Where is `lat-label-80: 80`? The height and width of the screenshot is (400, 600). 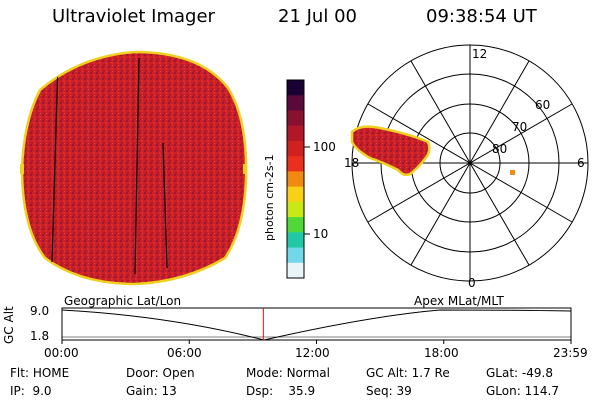
lat-label-80: 80 is located at coordinates (500, 149).